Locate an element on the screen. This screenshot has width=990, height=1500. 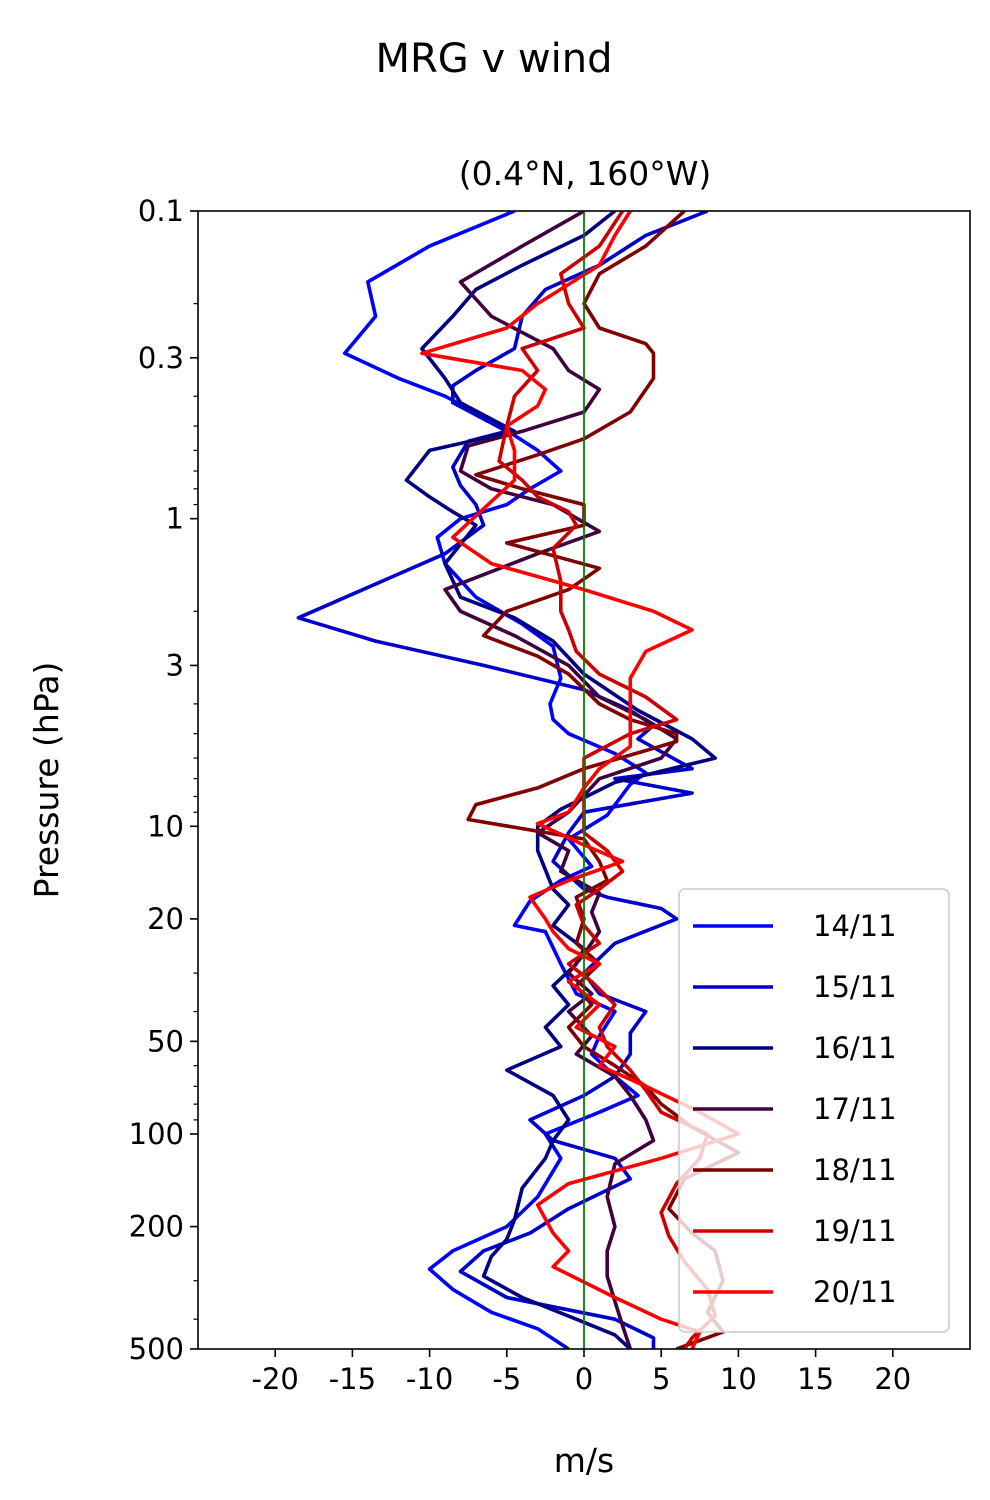
x-tick-label: 10 is located at coordinates (738, 1379).